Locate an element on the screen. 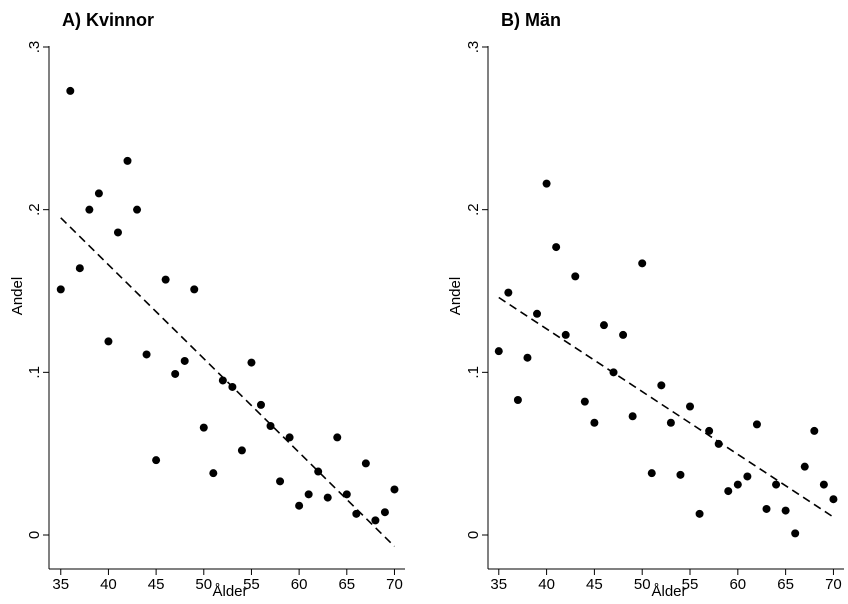 This screenshot has height=604, width=848. y-tick-label: .3 is located at coordinates (473, 47).